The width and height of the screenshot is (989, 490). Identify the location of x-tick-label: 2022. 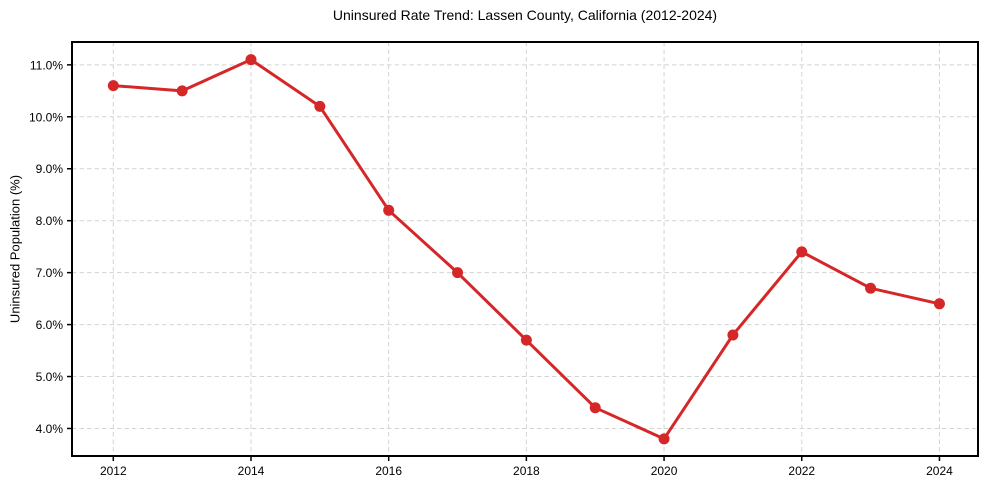
(801, 471).